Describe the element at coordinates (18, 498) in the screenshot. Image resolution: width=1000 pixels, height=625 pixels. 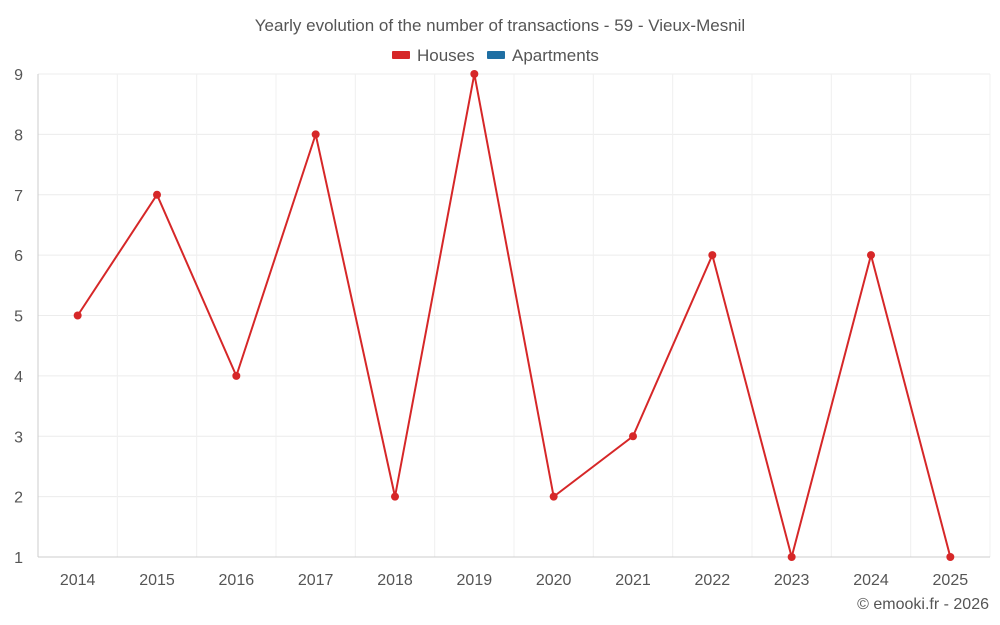
I see `y-tick-label: 2` at that location.